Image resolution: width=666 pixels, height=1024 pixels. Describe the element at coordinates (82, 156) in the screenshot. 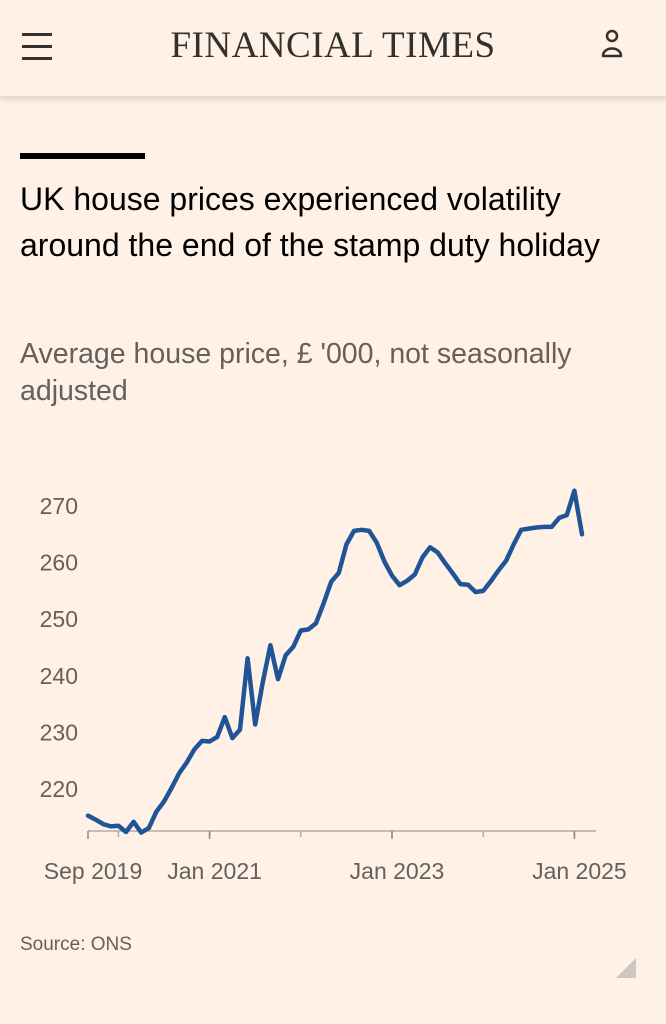

I see `headline-accent-bar` at that location.